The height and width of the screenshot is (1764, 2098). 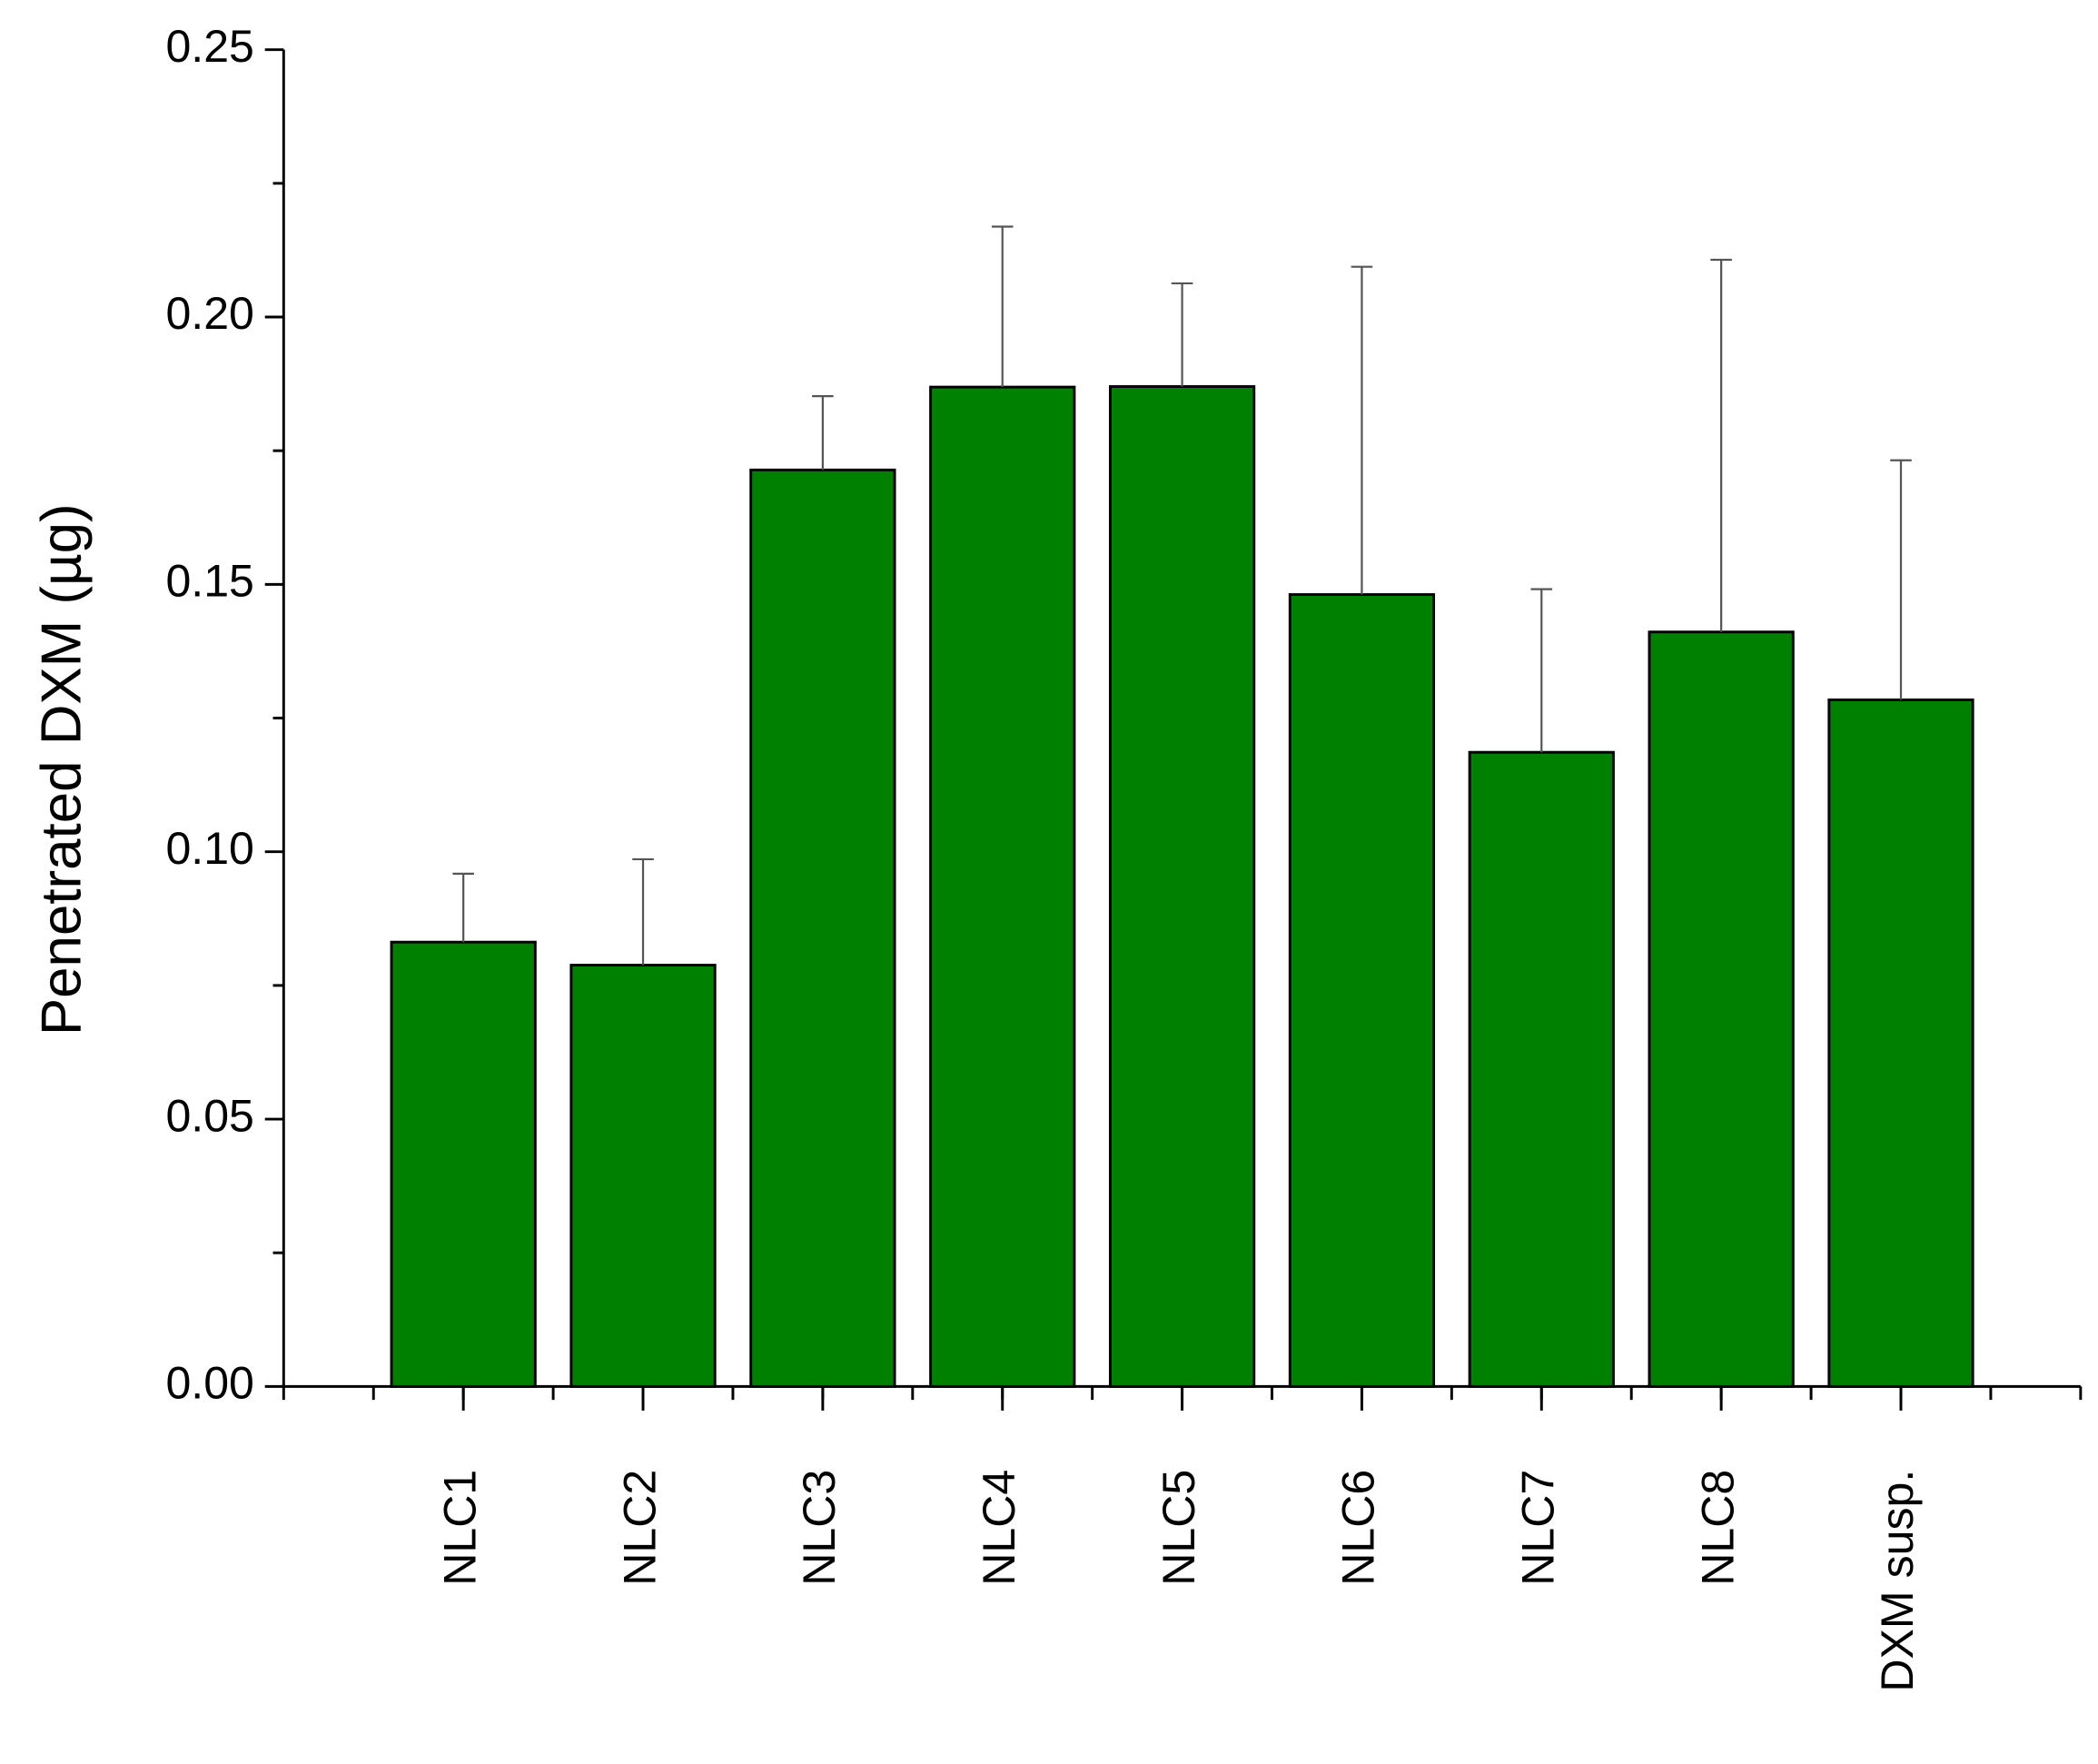 I want to click on y-axis-label: Penetrated DXM (µg), so click(x=61, y=769).